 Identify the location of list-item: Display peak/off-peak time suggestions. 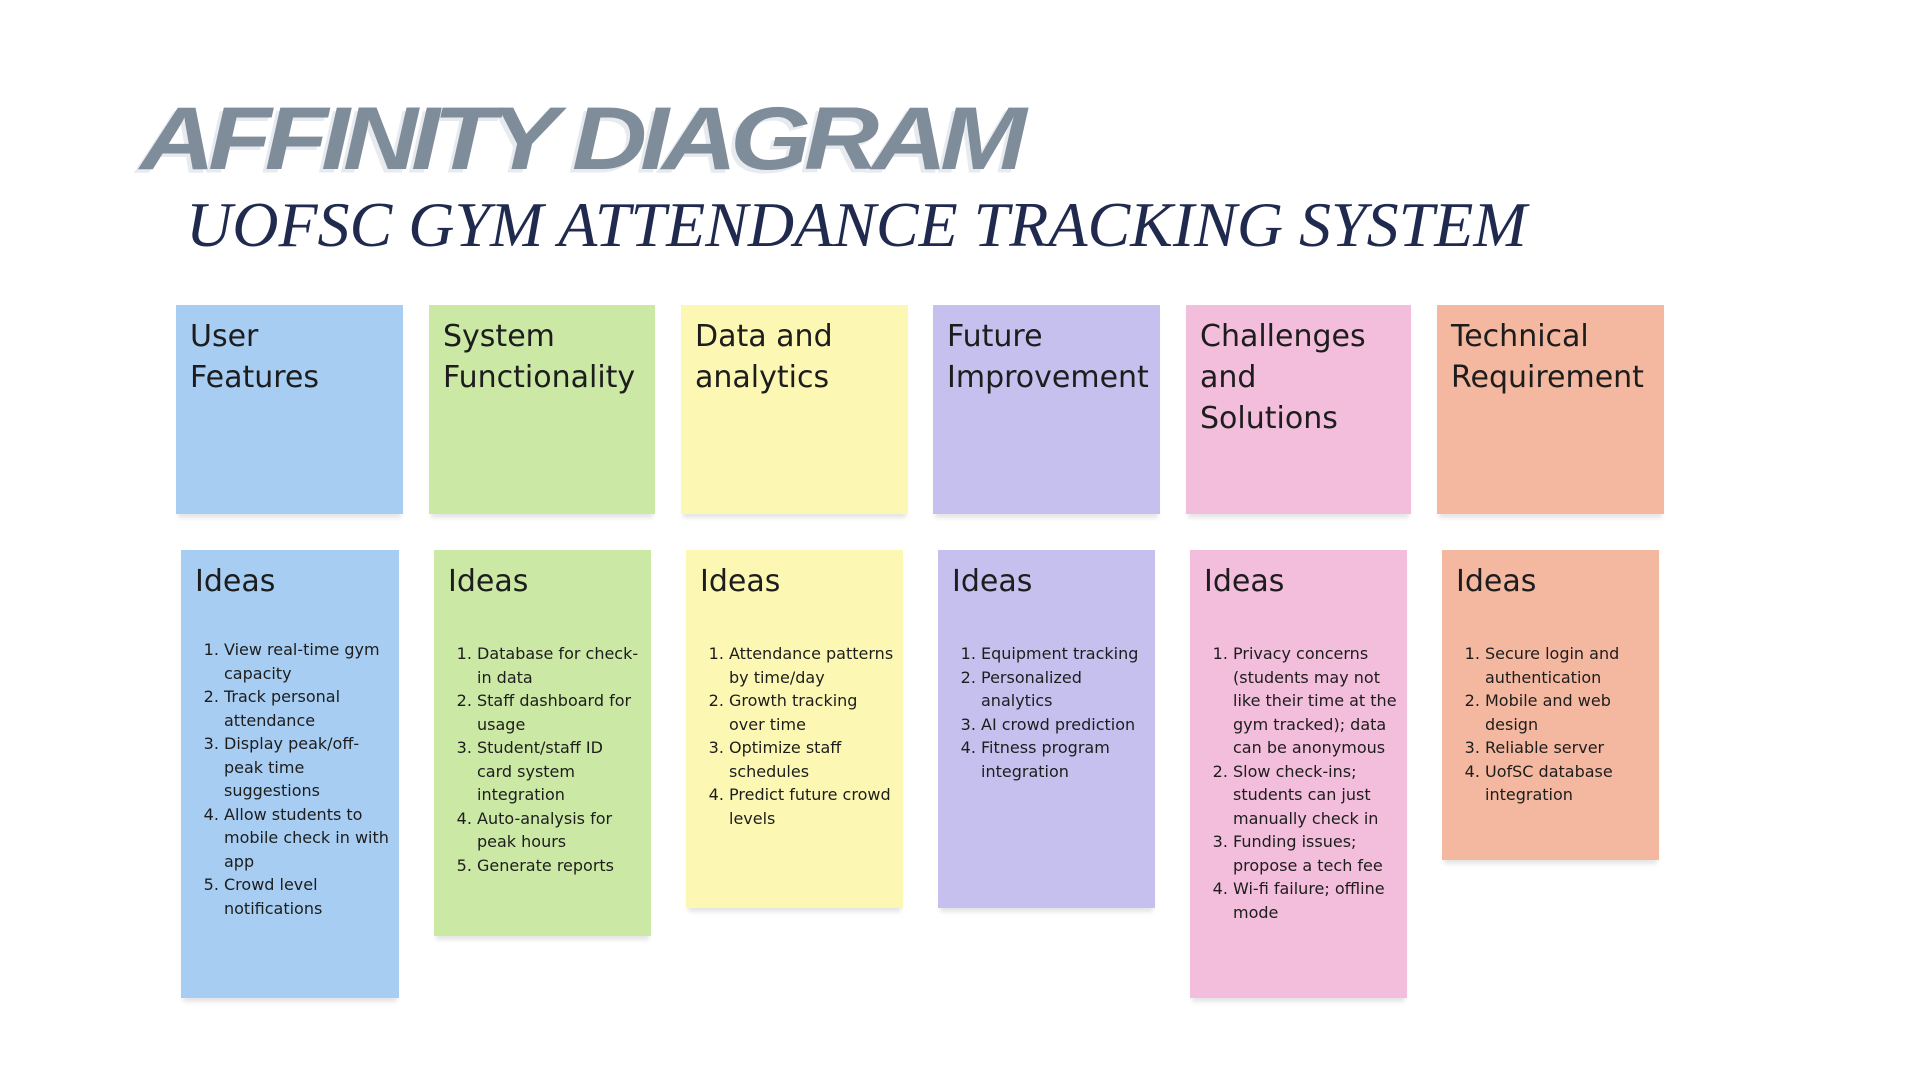
(307, 767).